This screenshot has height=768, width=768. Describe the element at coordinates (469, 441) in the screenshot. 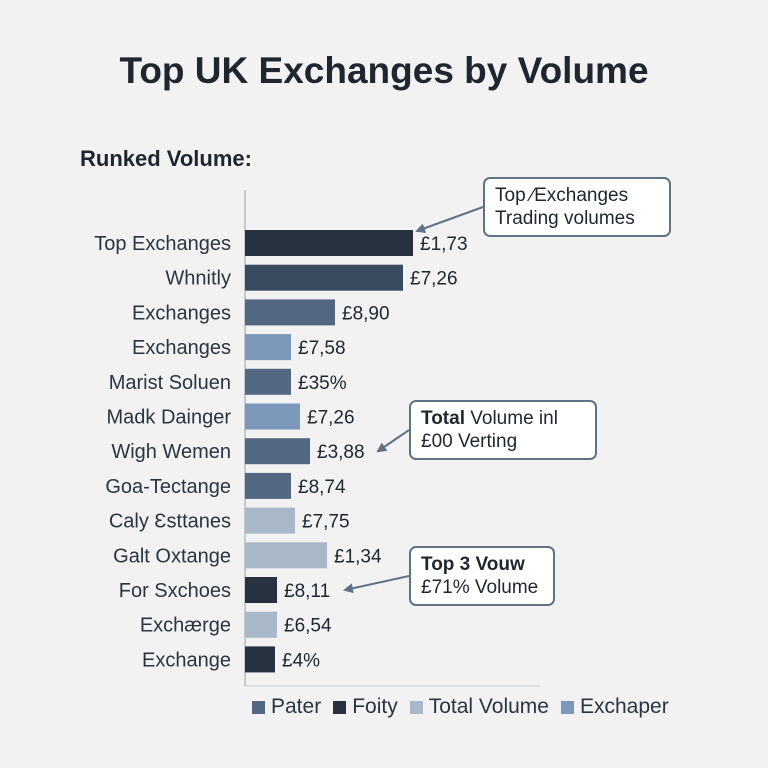

I see `callout-line2: £00 Verting` at that location.